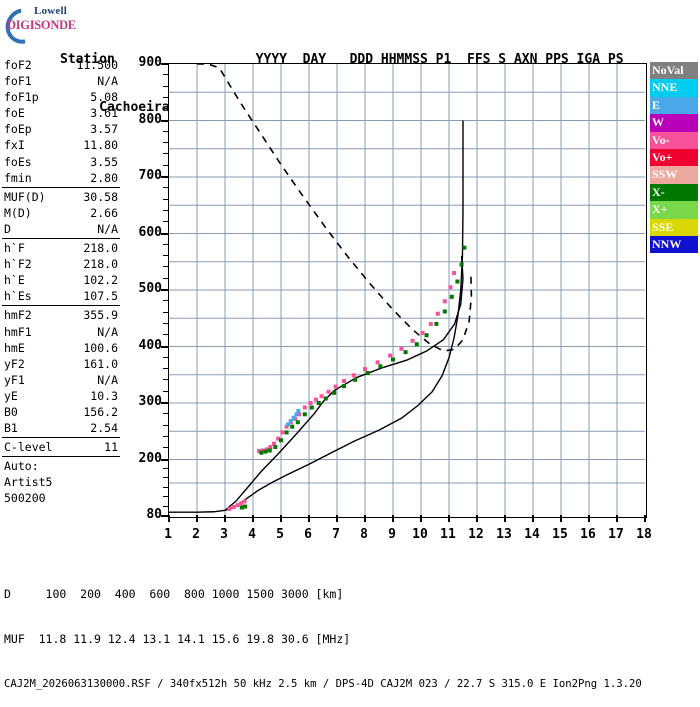  What do you see at coordinates (100, 411) in the screenshot?
I see `param-value: 156.2` at bounding box center [100, 411].